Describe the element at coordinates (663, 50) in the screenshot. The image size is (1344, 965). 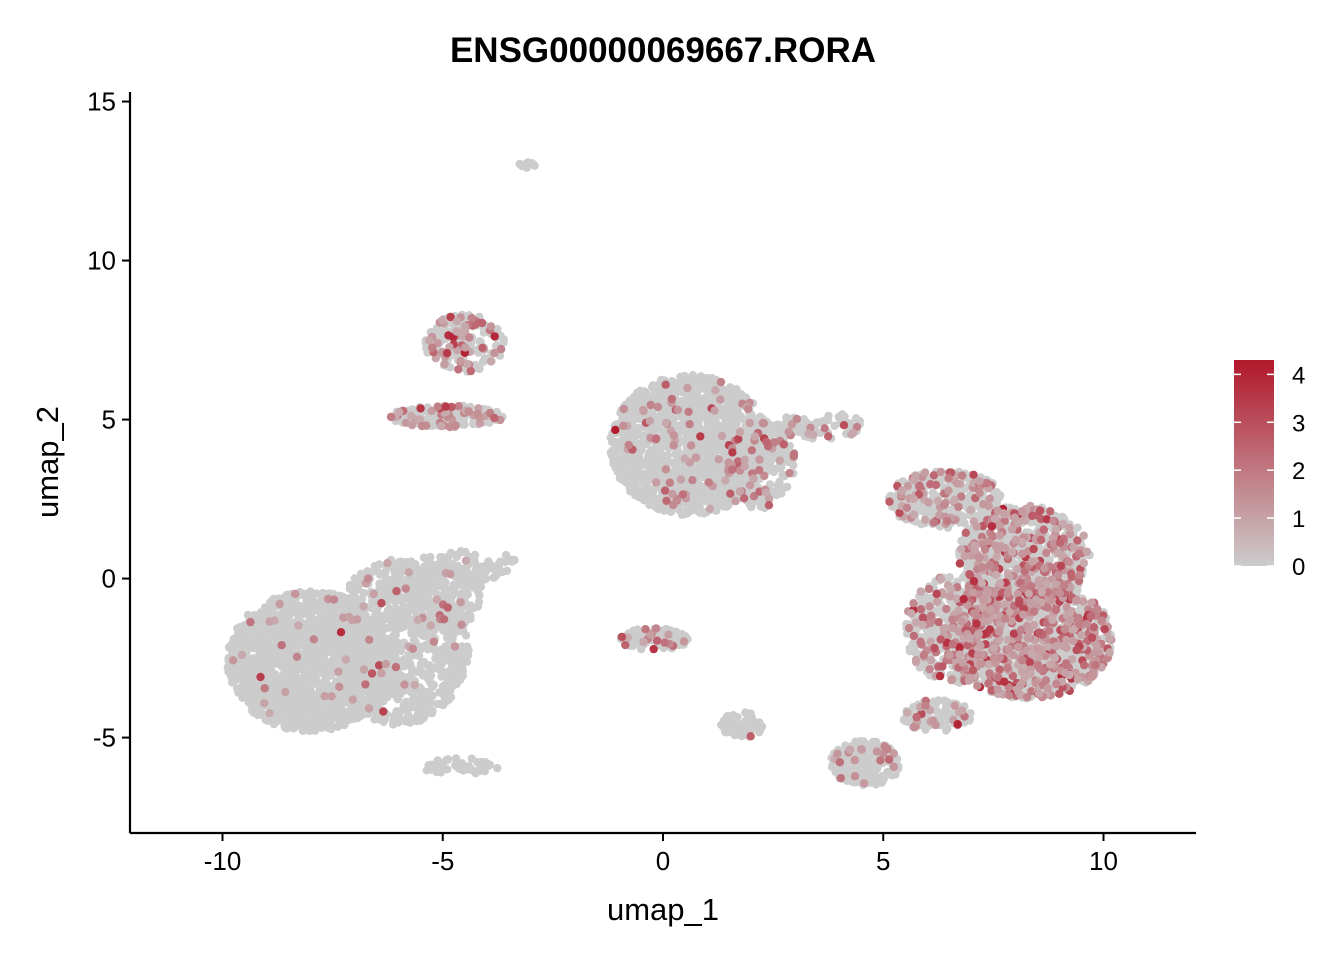
I see `chart-title: ENSG00000069667.RORA` at that location.